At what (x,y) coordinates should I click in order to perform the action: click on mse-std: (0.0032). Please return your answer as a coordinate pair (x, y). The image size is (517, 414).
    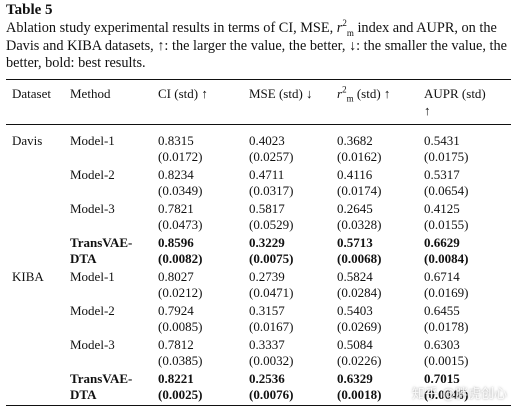
    Looking at the image, I should click on (271, 361).